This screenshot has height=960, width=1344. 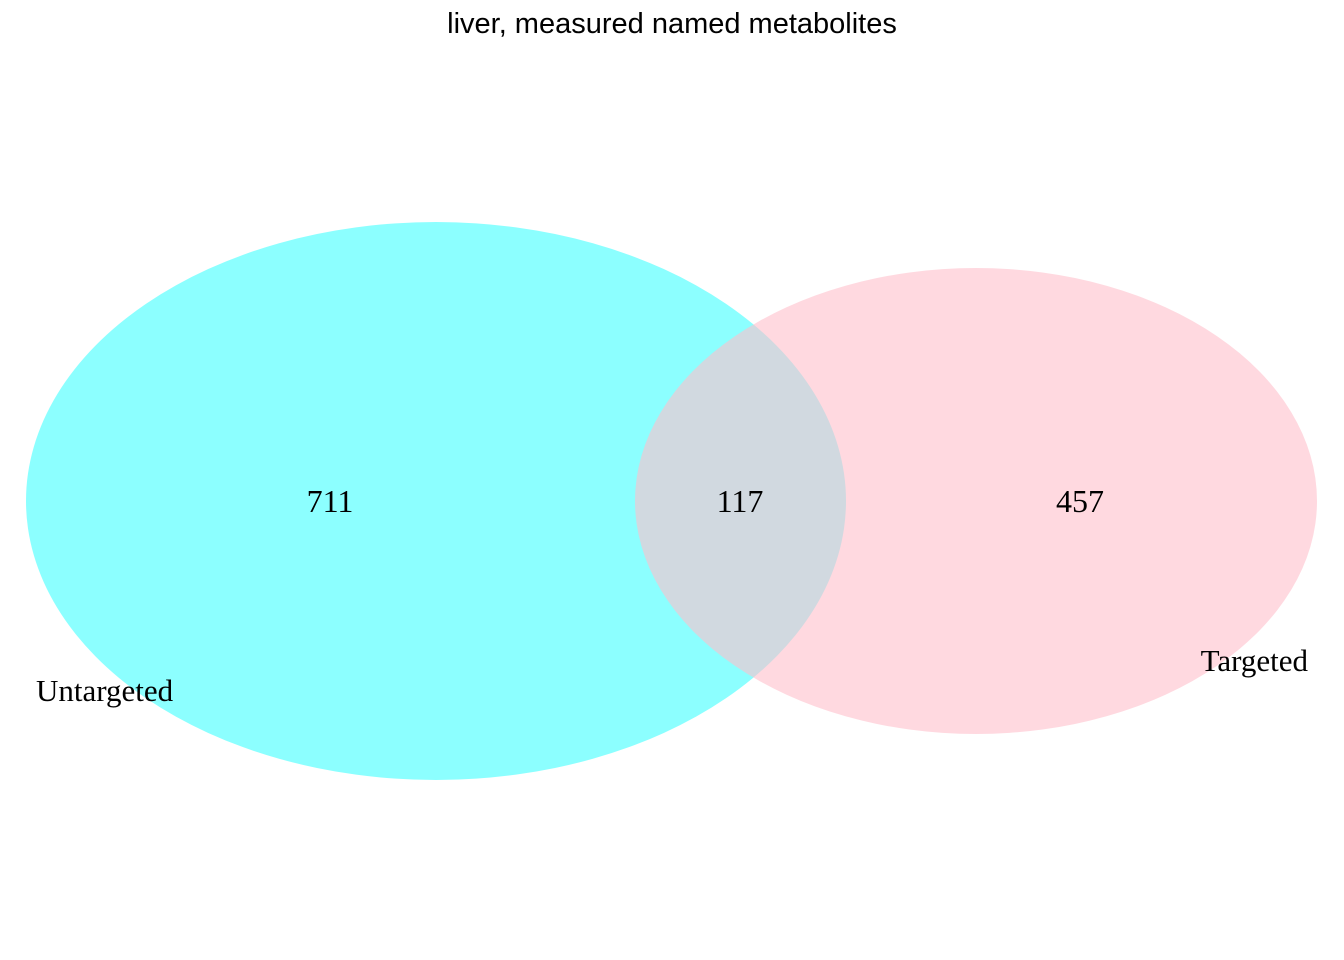 What do you see at coordinates (1255, 660) in the screenshot?
I see `targeted-set-label: Targeted` at bounding box center [1255, 660].